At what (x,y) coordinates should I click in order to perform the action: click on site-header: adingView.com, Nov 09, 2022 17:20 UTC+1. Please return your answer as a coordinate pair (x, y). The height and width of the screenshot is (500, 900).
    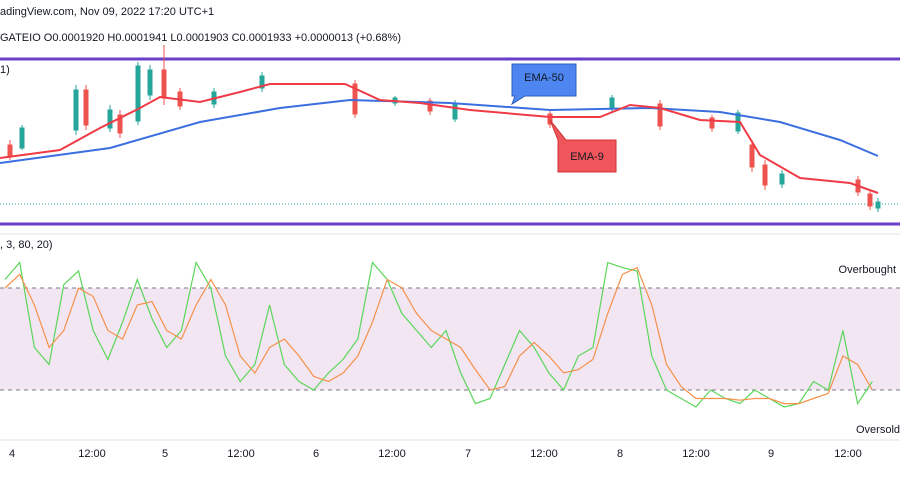
    Looking at the image, I should click on (107, 12).